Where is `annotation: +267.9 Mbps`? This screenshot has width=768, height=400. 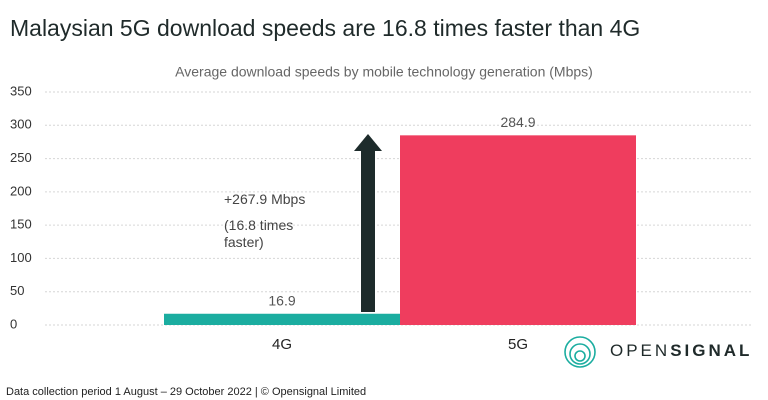
annotation: +267.9 Mbps is located at coordinates (265, 199).